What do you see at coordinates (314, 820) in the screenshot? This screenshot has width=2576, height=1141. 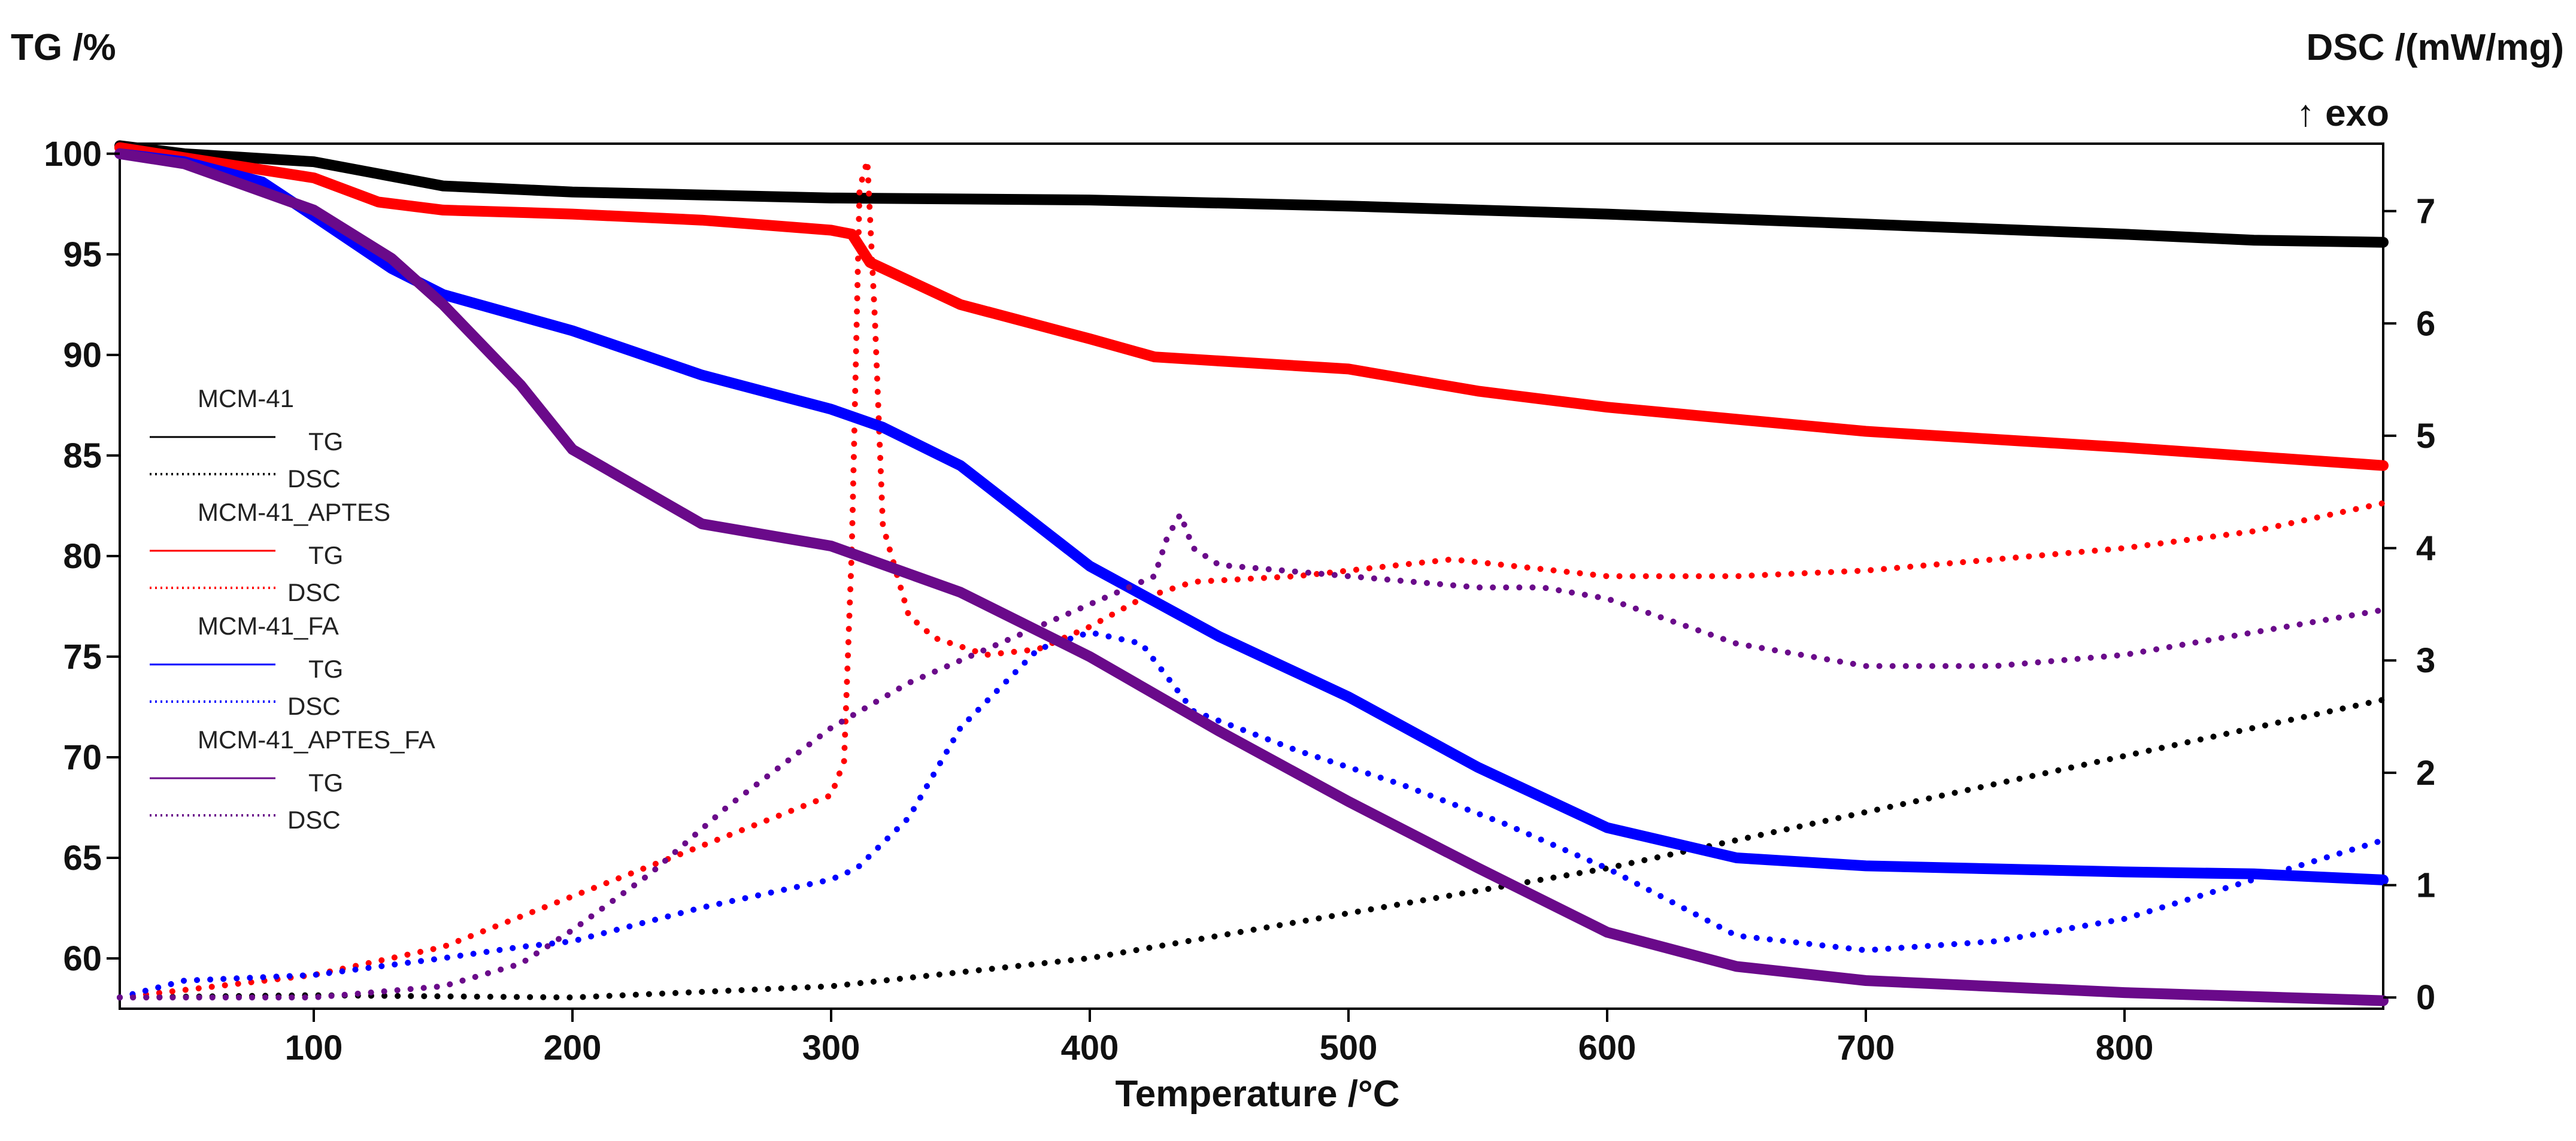 I see `legend-label-dsc-mcm-41-aptes-fa: DSC` at bounding box center [314, 820].